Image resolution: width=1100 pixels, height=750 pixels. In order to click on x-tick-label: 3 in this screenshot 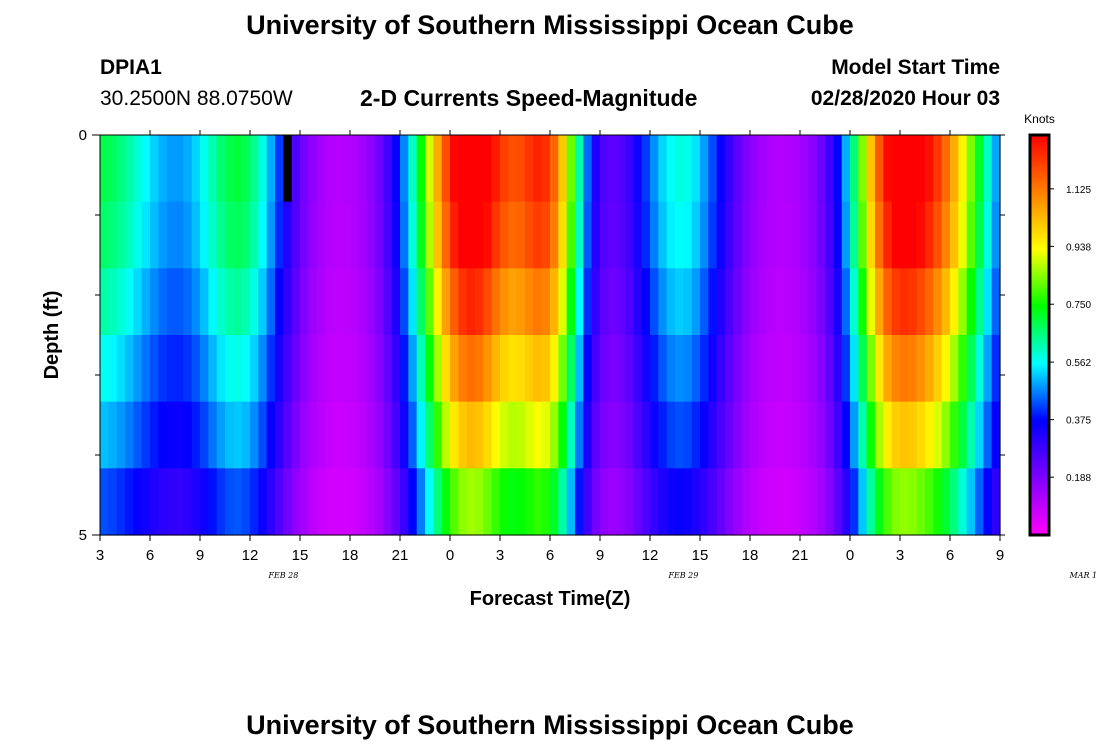, I will do `click(100, 555)`.